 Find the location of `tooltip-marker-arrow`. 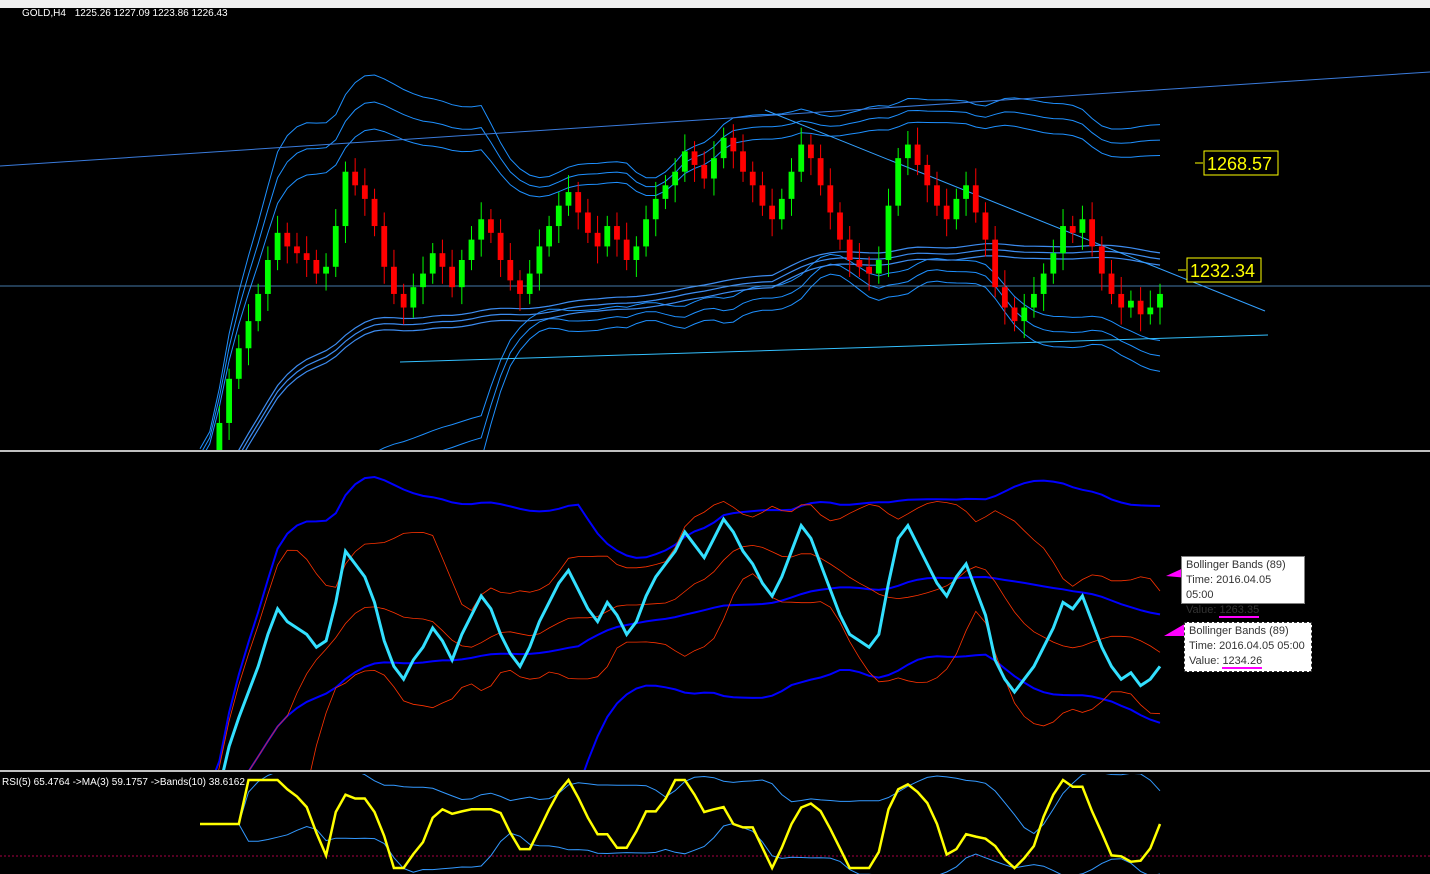

tooltip-marker-arrow is located at coordinates (1176, 629).